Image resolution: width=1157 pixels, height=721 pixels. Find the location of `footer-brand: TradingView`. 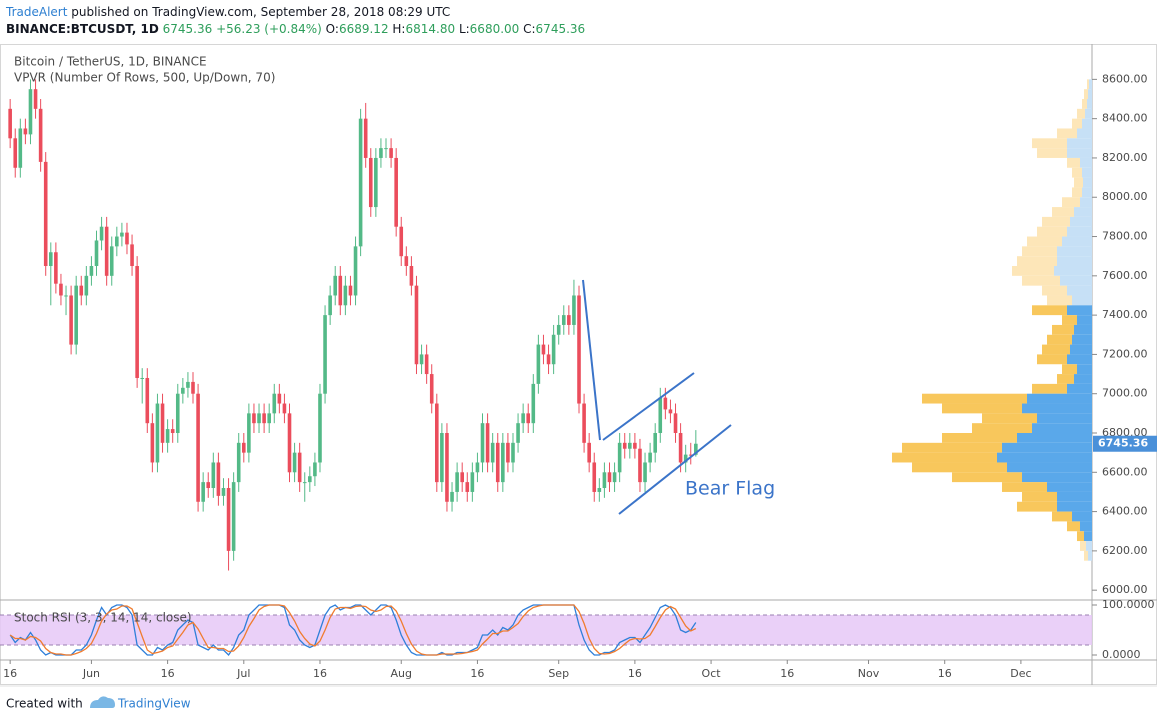

footer-brand: TradingView is located at coordinates (154, 704).